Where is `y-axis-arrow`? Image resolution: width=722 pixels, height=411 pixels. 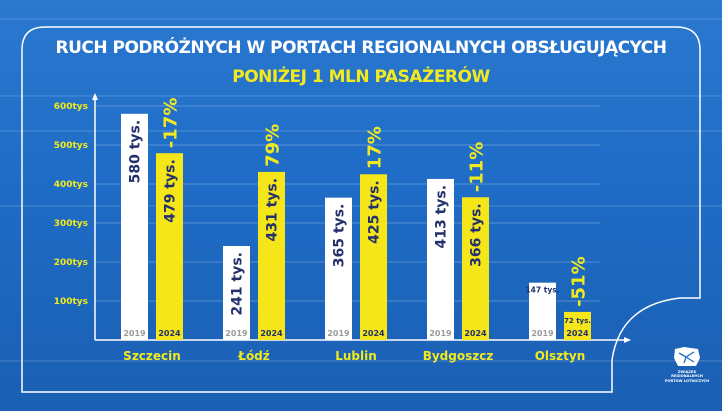
y-axis-arrow is located at coordinates (95, 96).